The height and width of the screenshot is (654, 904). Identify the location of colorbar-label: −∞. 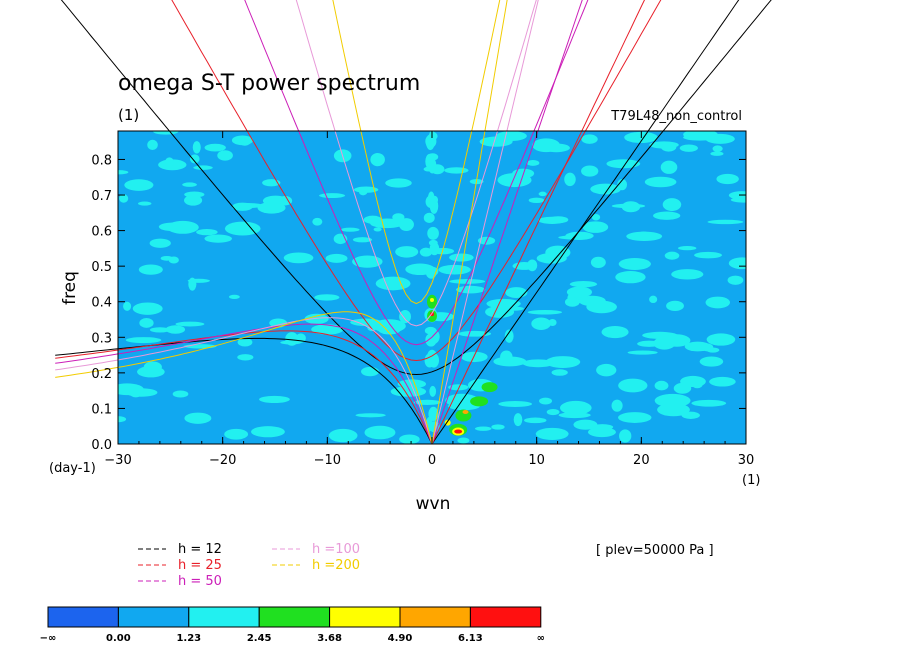
(48, 638).